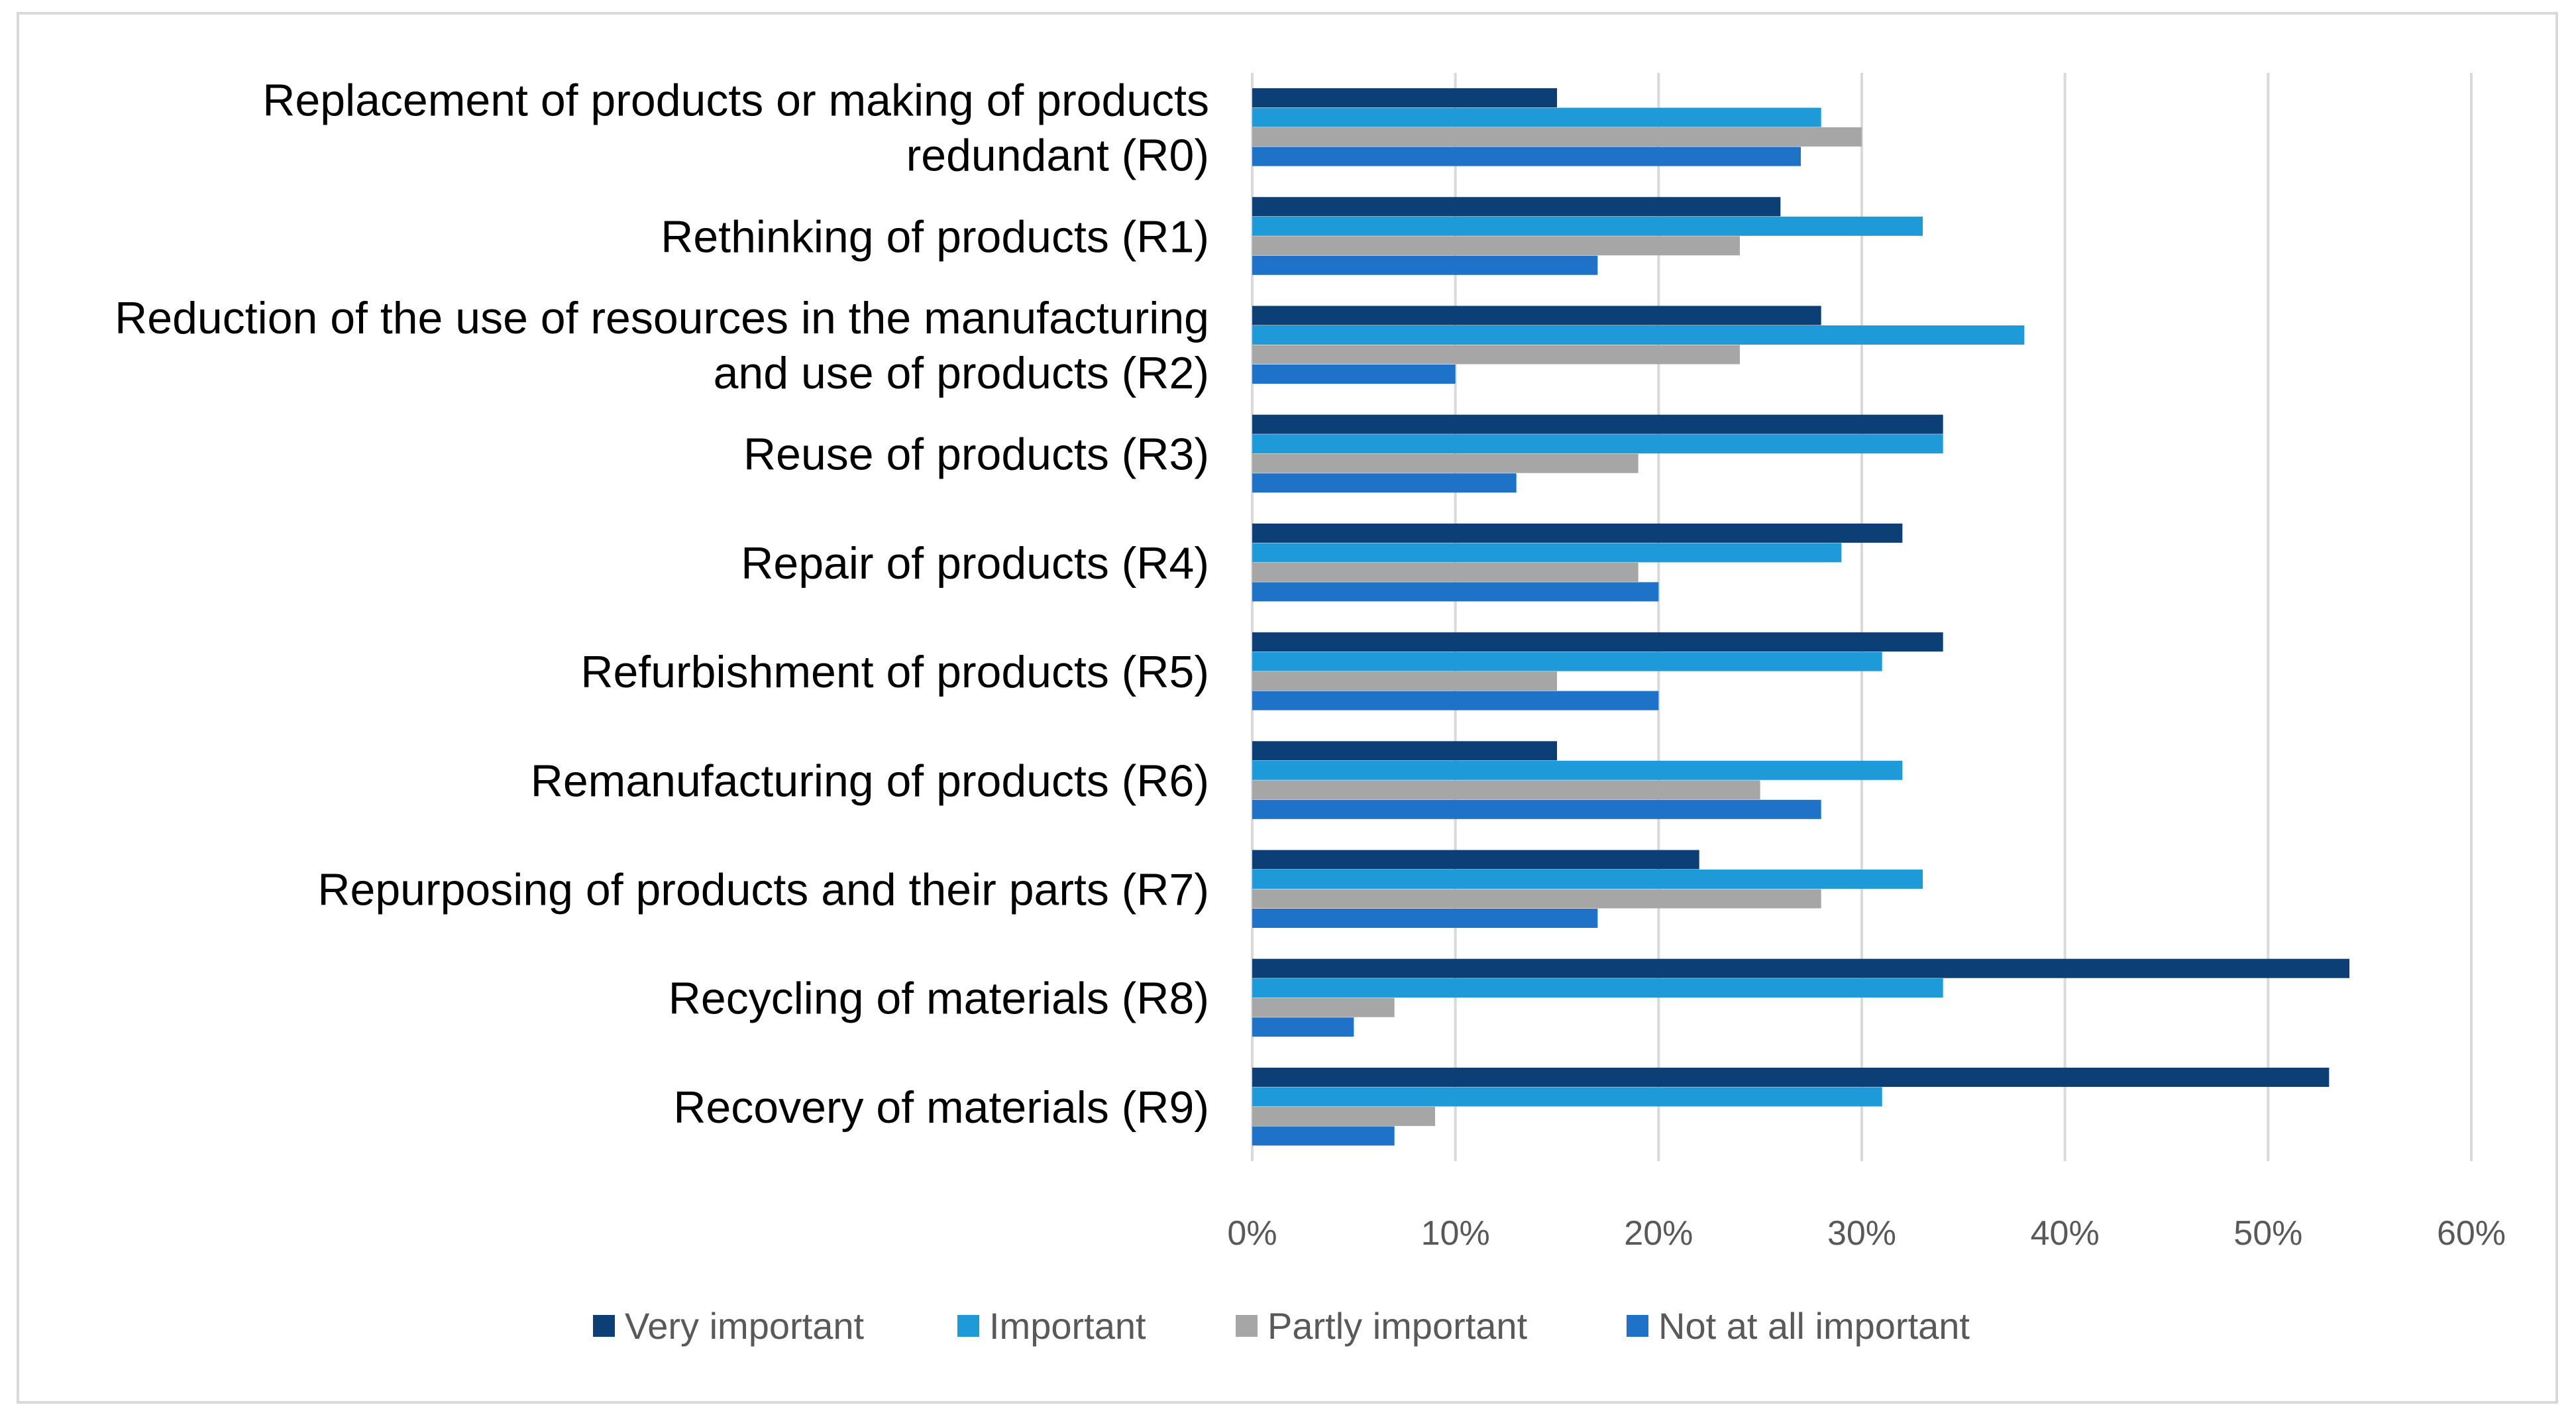 Image resolution: width=2576 pixels, height=1419 pixels. What do you see at coordinates (2471, 1233) in the screenshot?
I see `x-tick-label: 60%` at bounding box center [2471, 1233].